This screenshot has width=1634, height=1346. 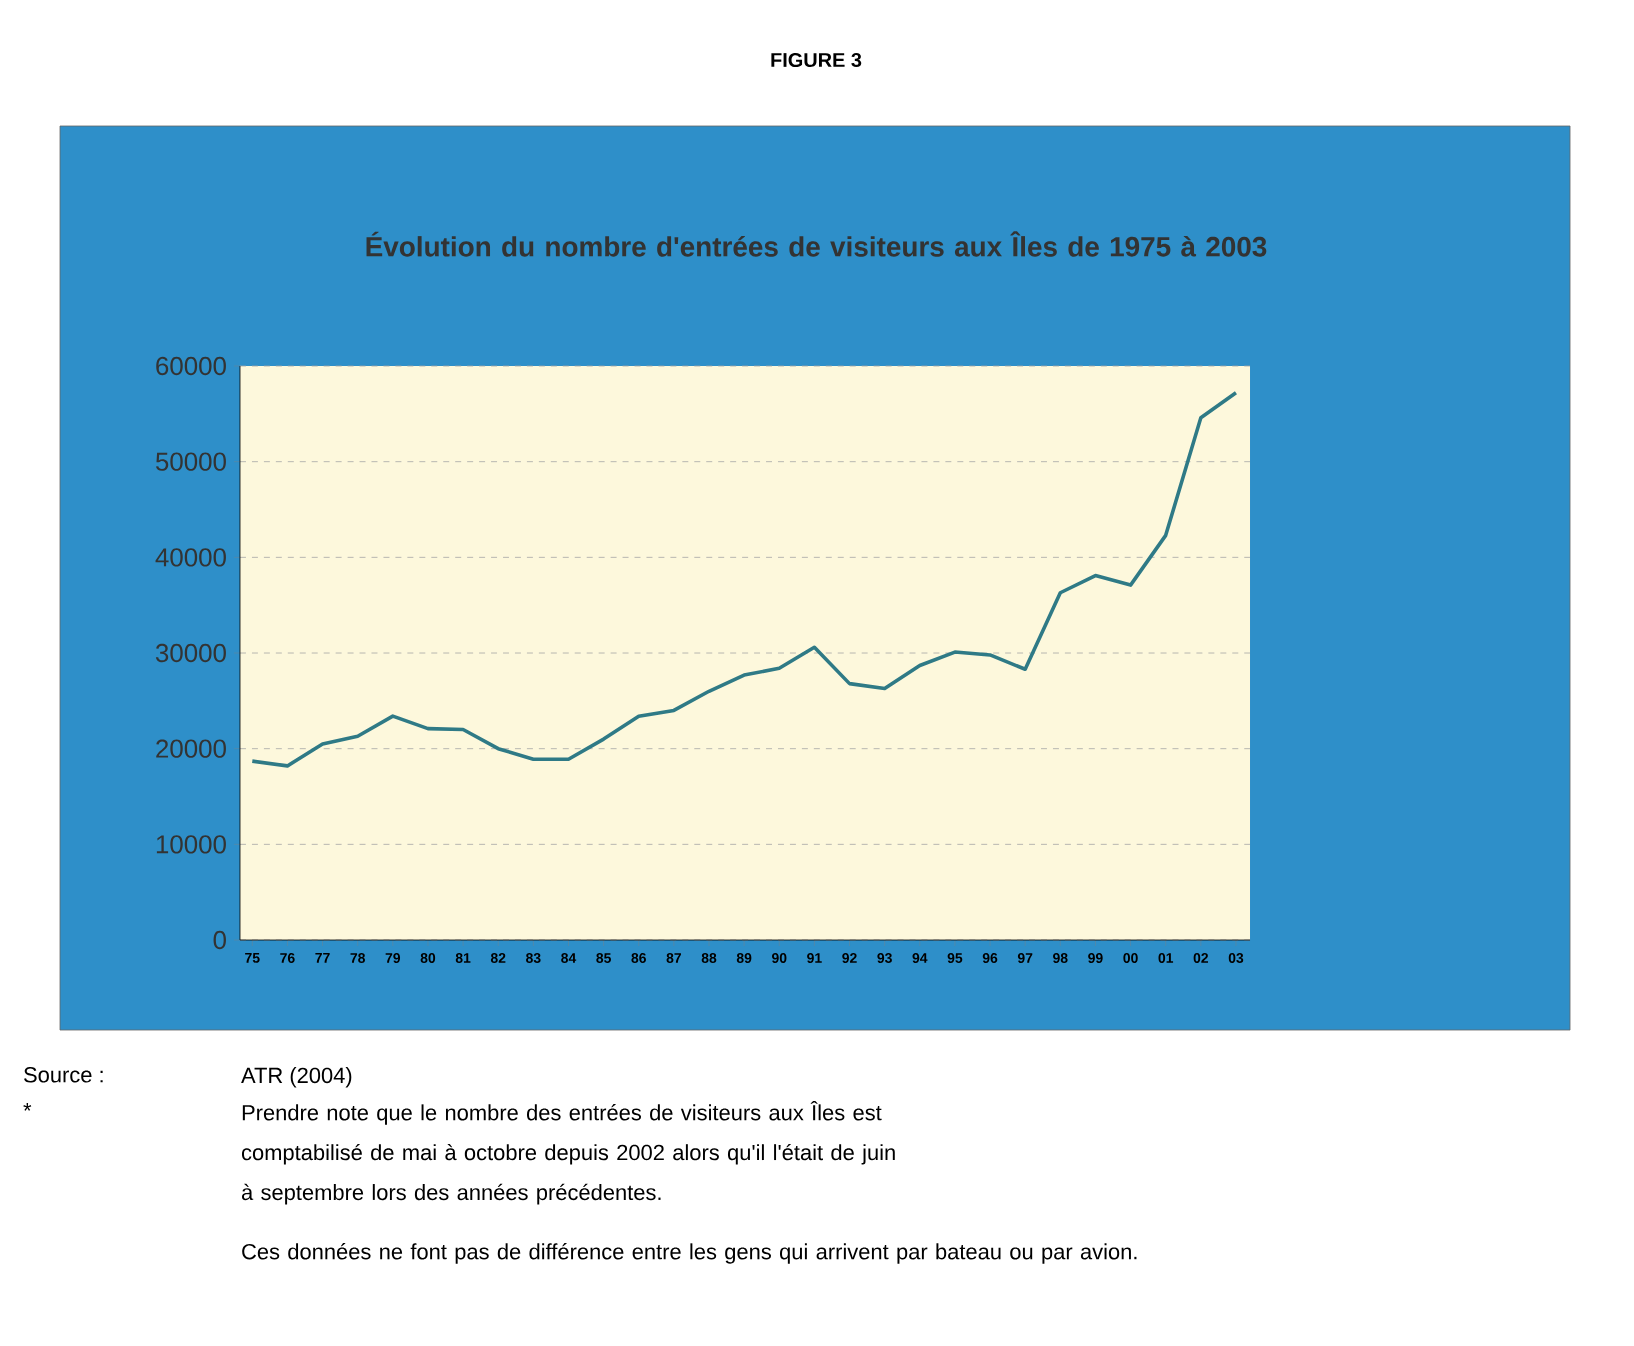 I want to click on y-tick-label: 10000, so click(x=191, y=844).